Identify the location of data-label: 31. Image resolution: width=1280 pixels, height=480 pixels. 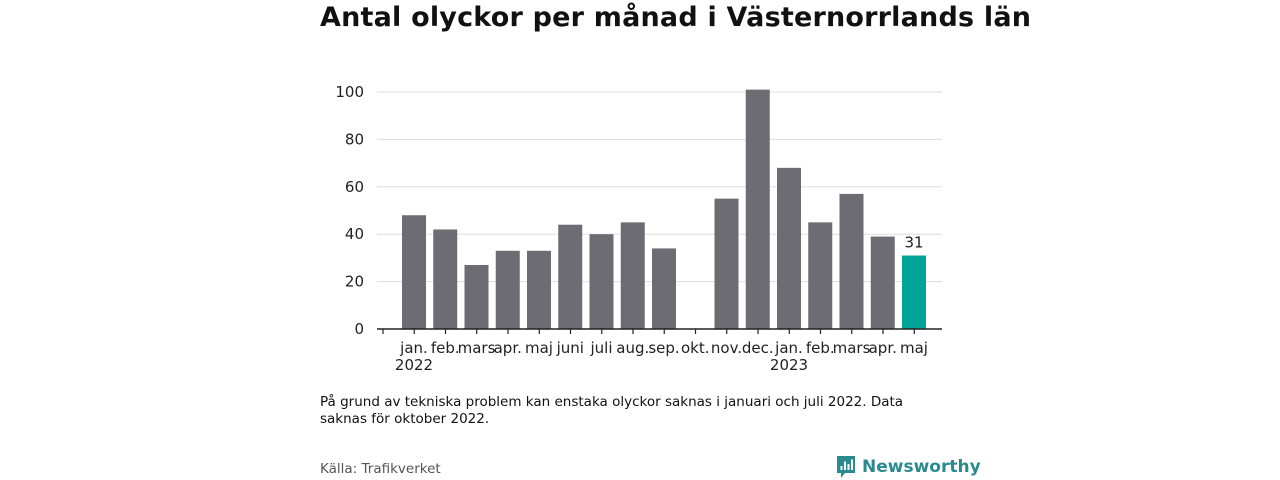
(913, 243).